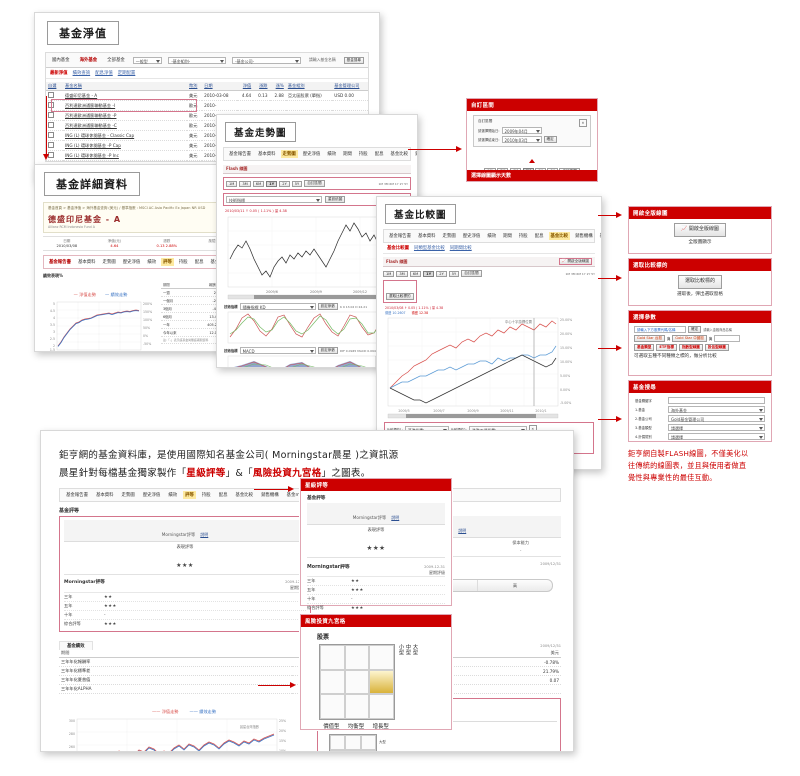 This screenshot has width=800, height=776. Describe the element at coordinates (689, 338) in the screenshot. I see `params-gold-star-cn: Gold Star 中國股` at that location.